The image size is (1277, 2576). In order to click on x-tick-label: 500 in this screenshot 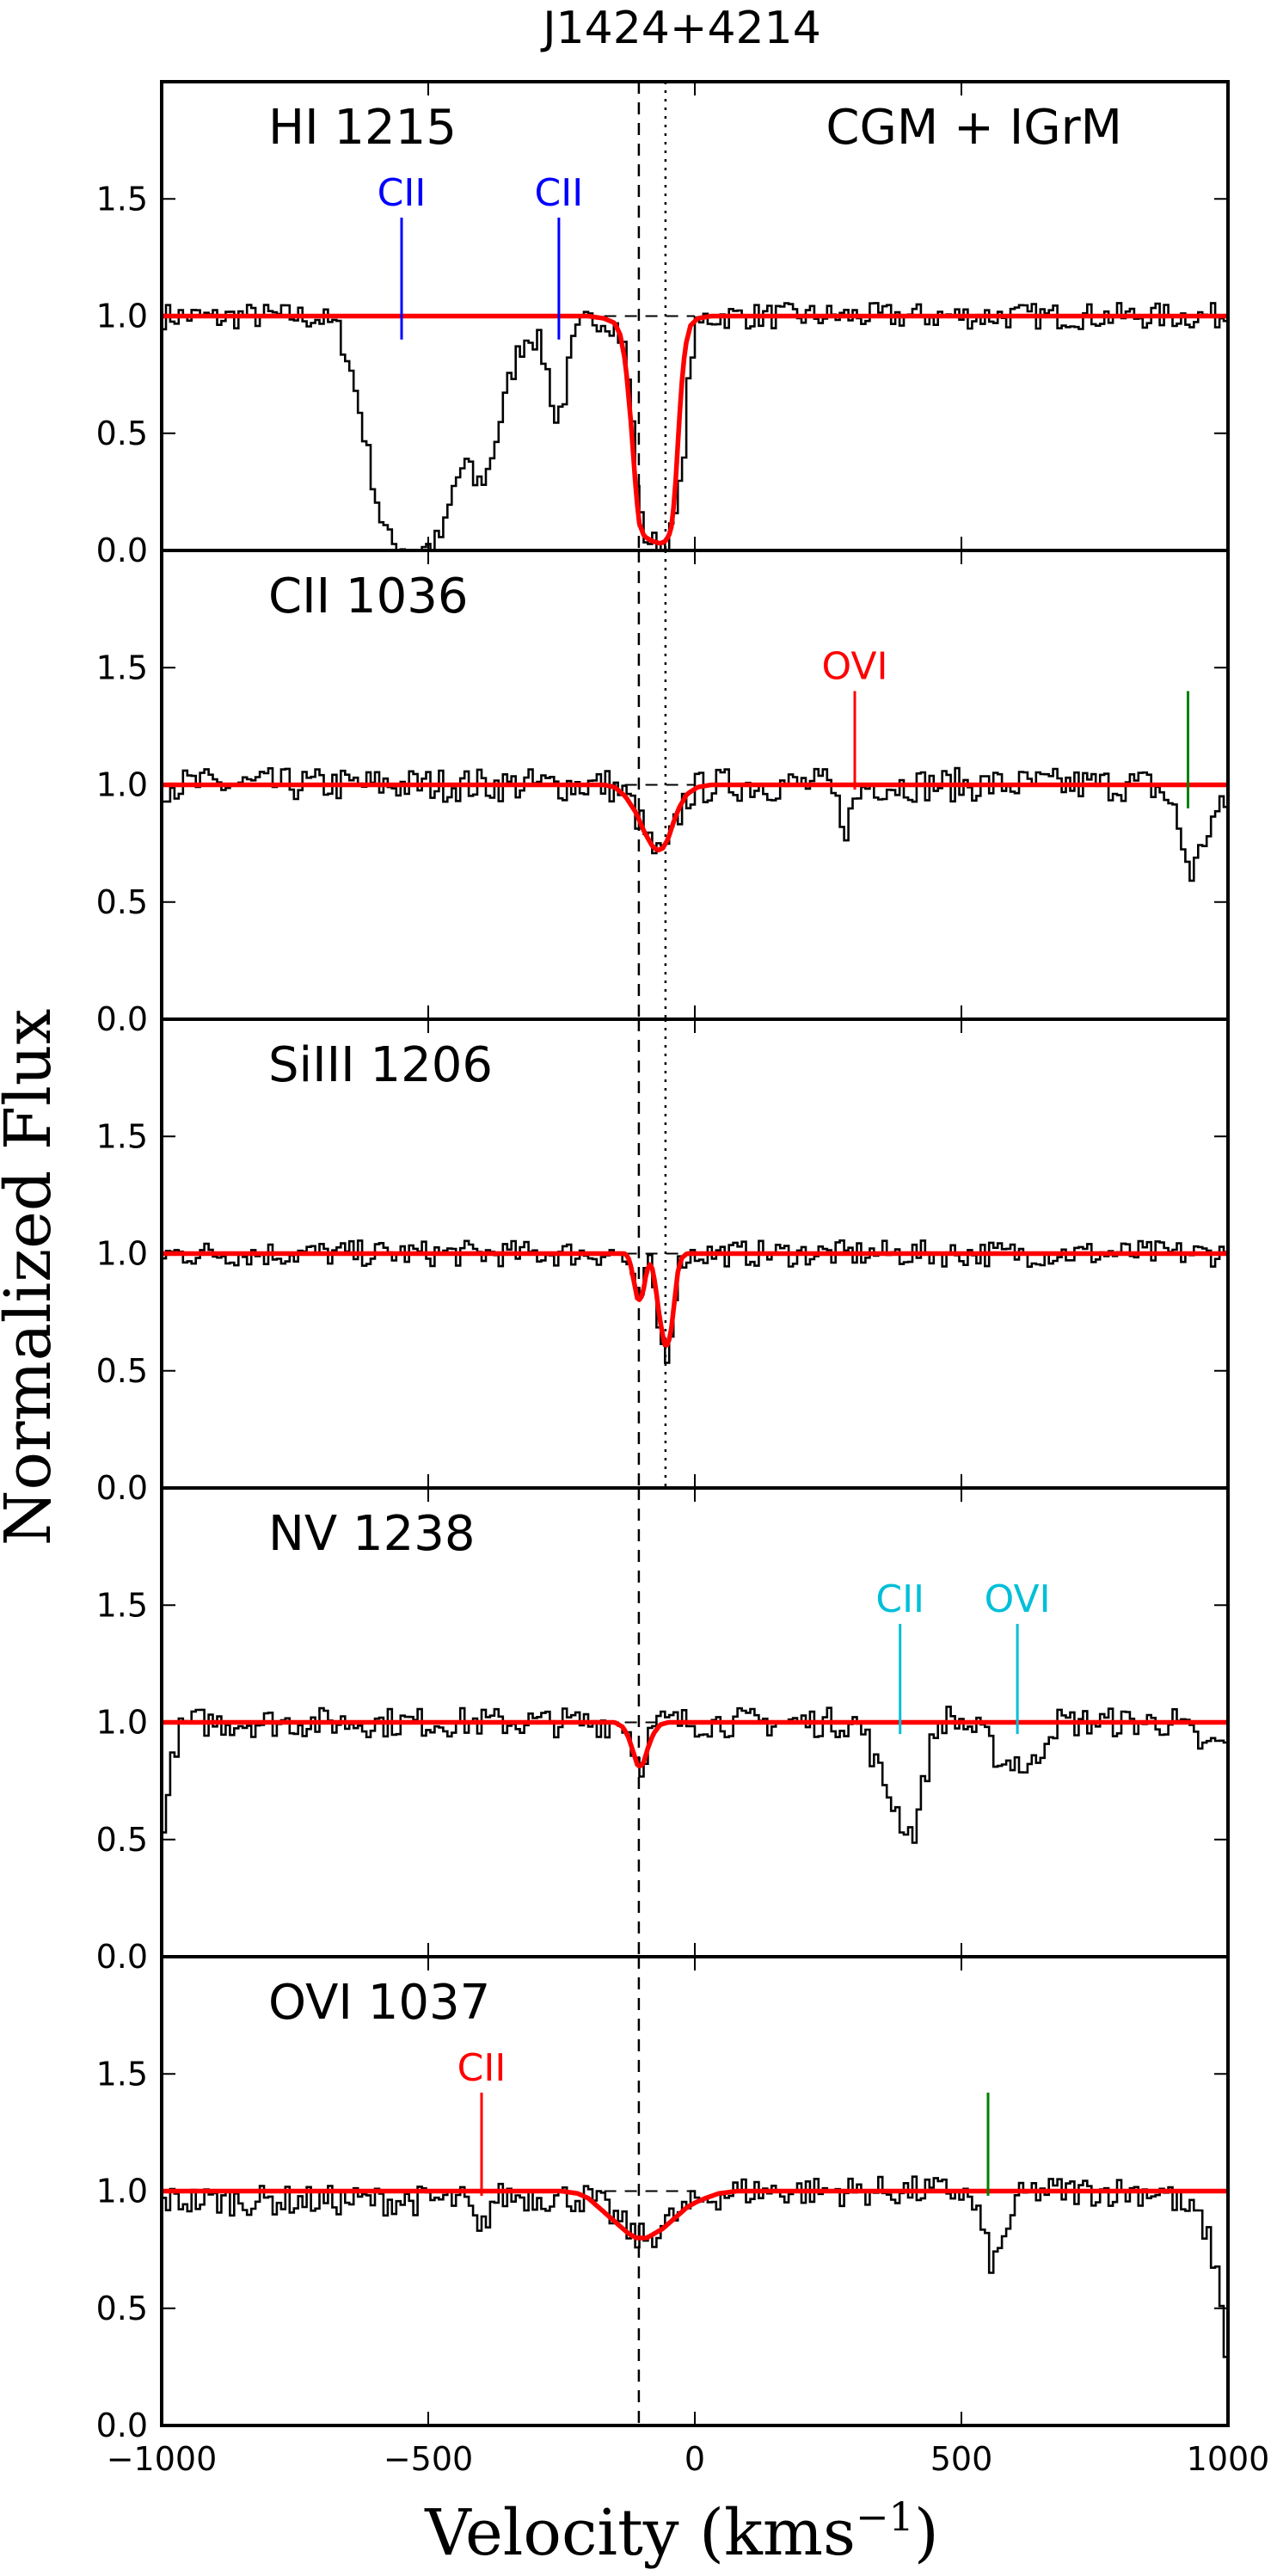, I will do `click(962, 2459)`.